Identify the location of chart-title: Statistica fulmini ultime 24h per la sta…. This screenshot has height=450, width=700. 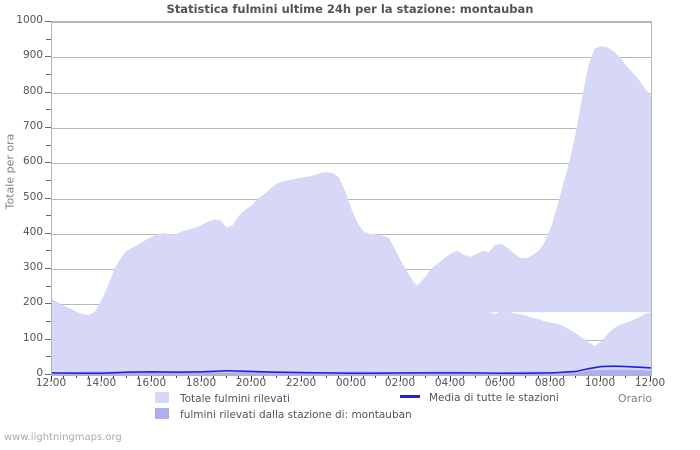
(350, 9).